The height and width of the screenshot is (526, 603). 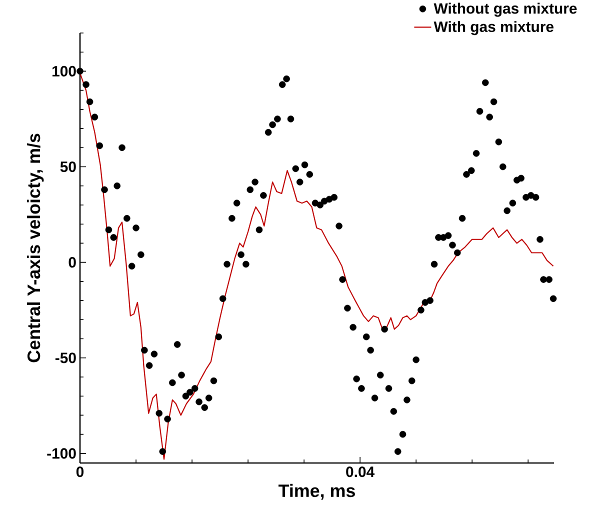 What do you see at coordinates (68, 166) in the screenshot?
I see `y-tick-label: 50` at bounding box center [68, 166].